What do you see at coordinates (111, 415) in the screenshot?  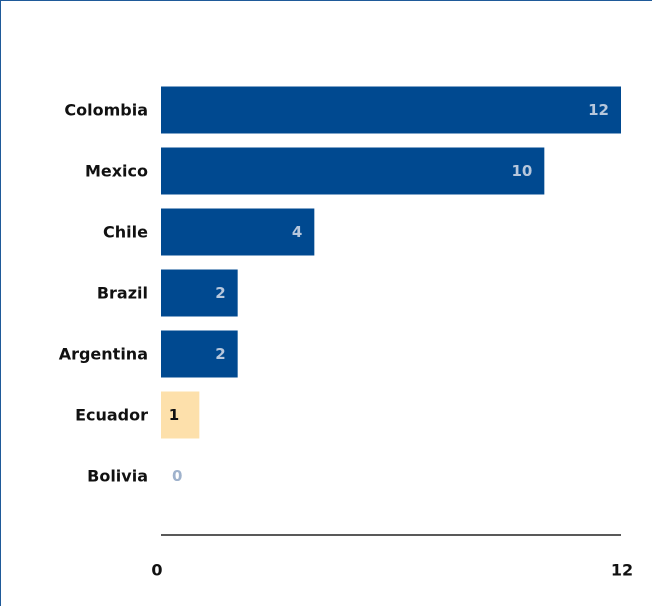 I see `category-label-ecuador: Ecuador` at bounding box center [111, 415].